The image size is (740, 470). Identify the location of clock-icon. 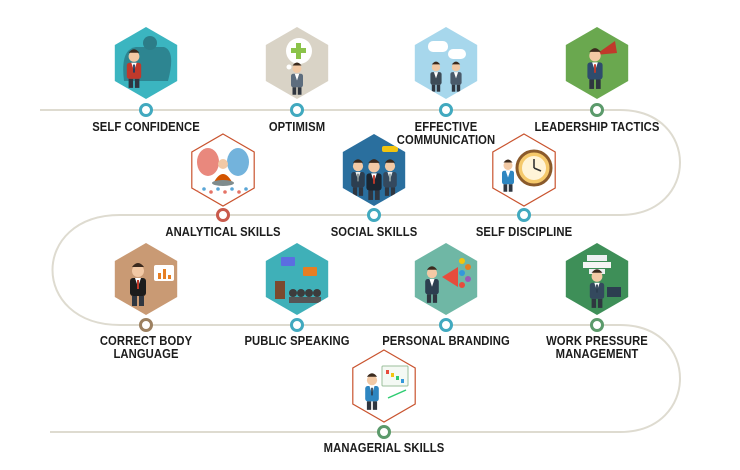
(527, 170).